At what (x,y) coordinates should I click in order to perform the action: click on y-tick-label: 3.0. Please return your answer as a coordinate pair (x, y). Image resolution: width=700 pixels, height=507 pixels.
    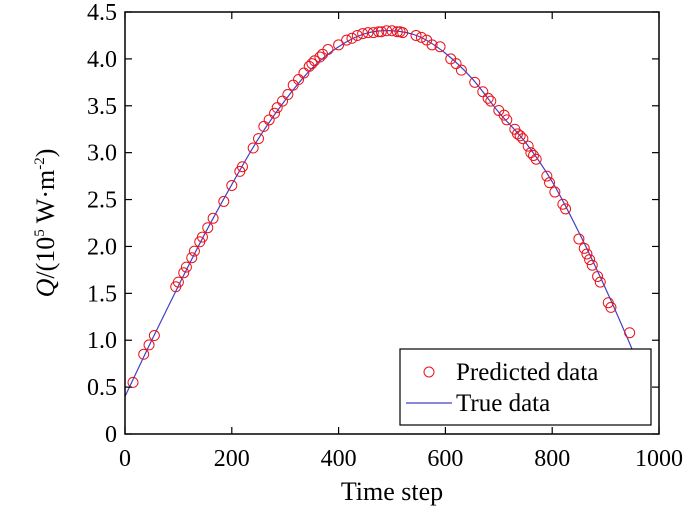
    Looking at the image, I should click on (102, 154).